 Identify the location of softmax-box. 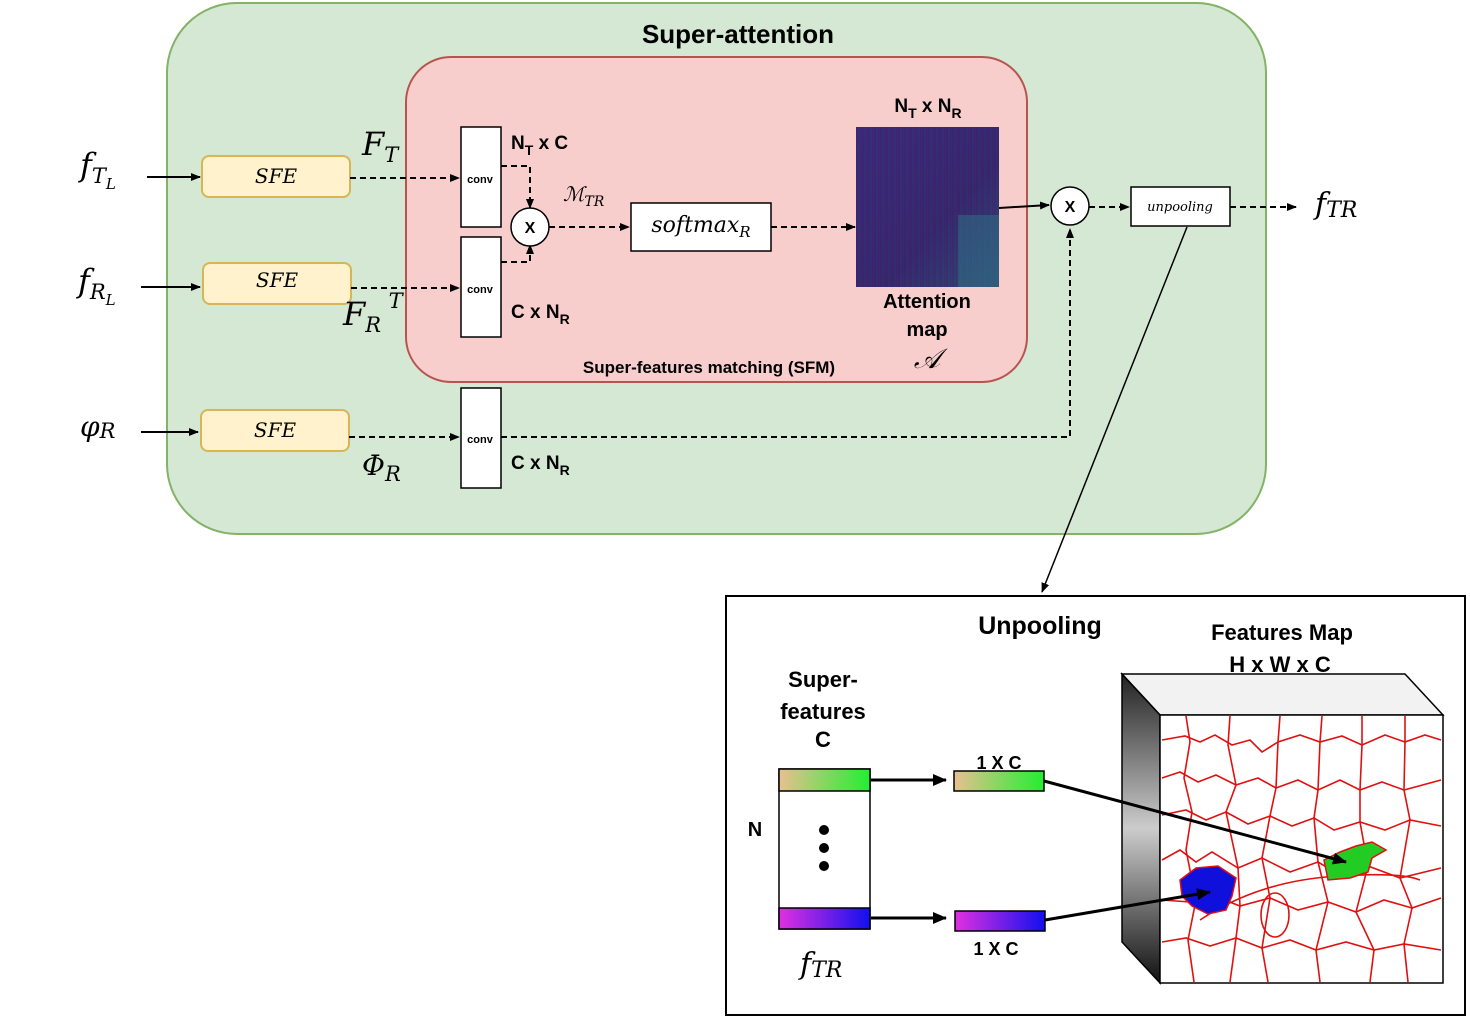
(701, 227).